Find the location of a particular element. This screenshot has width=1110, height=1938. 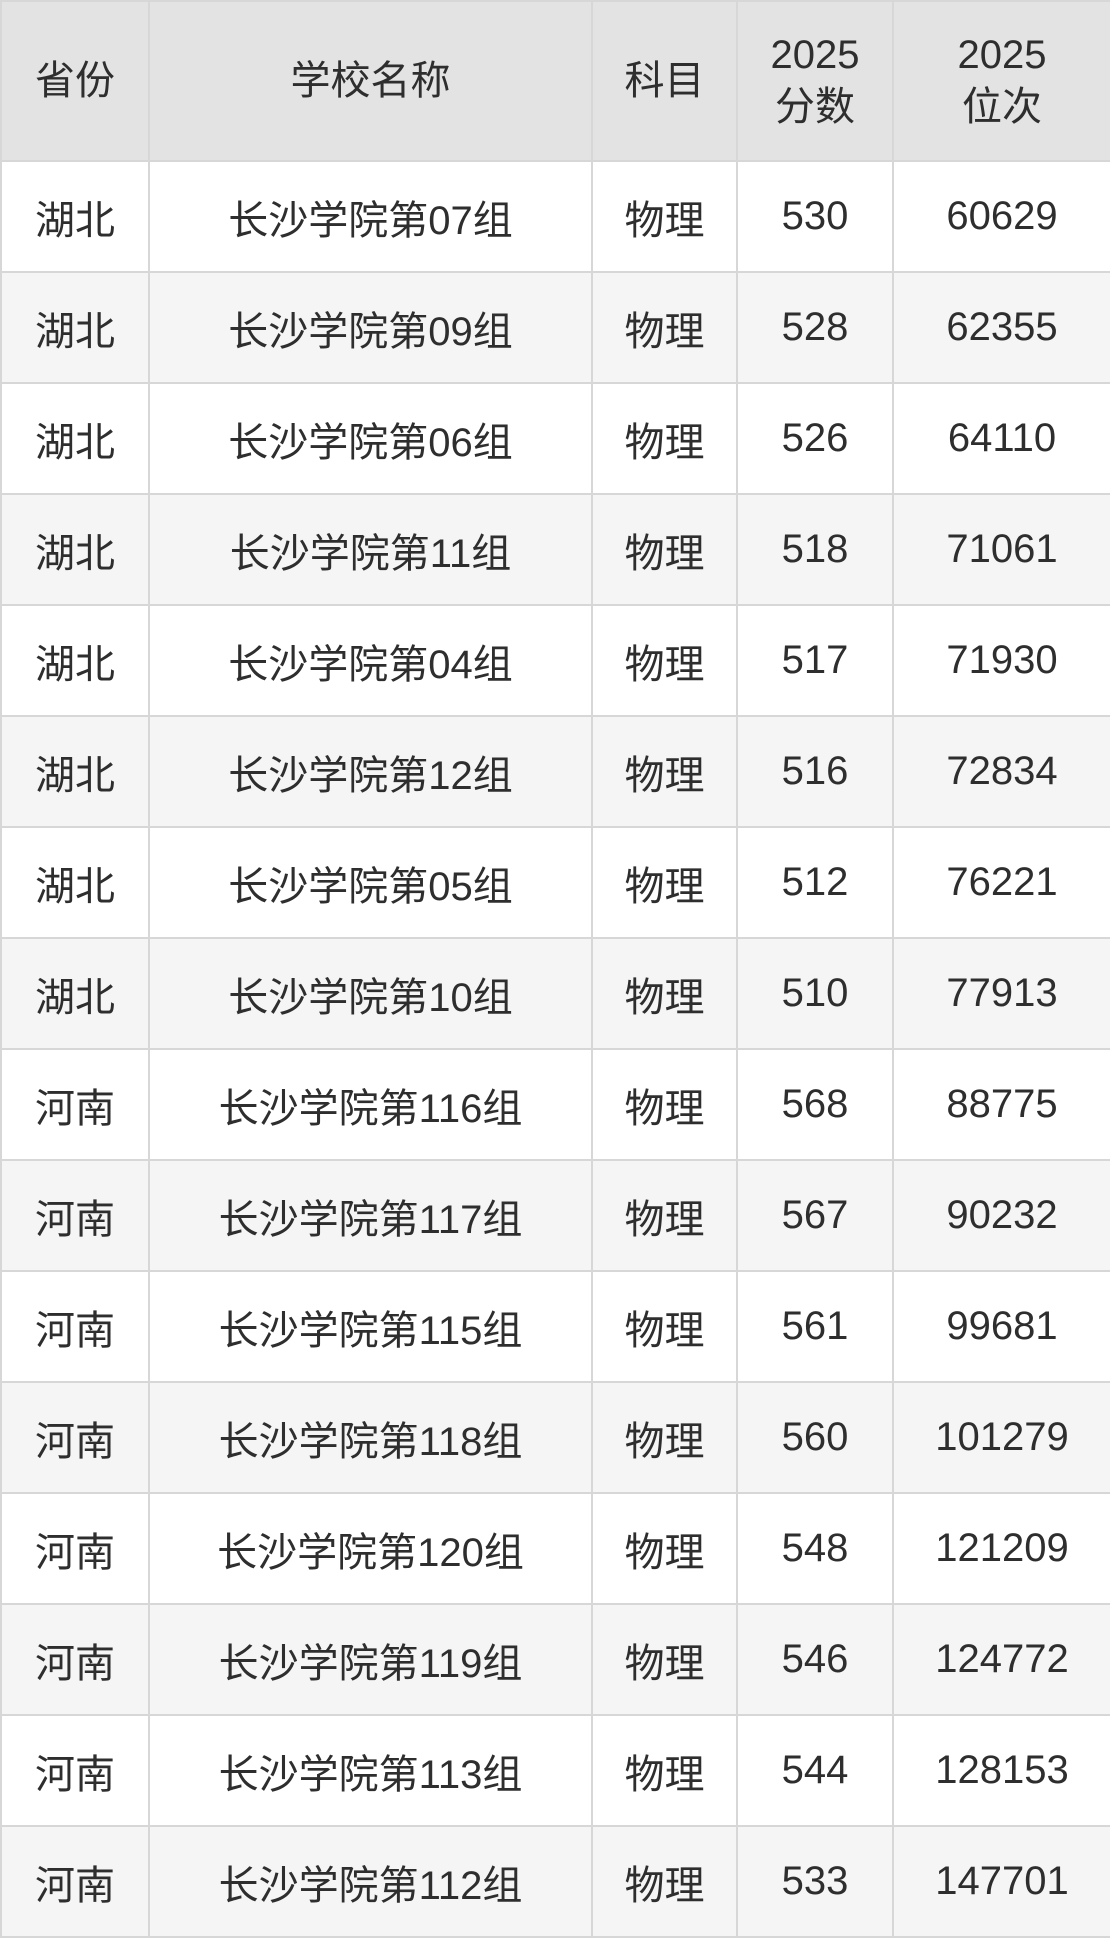

cell-rank-2025: 62355 is located at coordinates (1001, 327).